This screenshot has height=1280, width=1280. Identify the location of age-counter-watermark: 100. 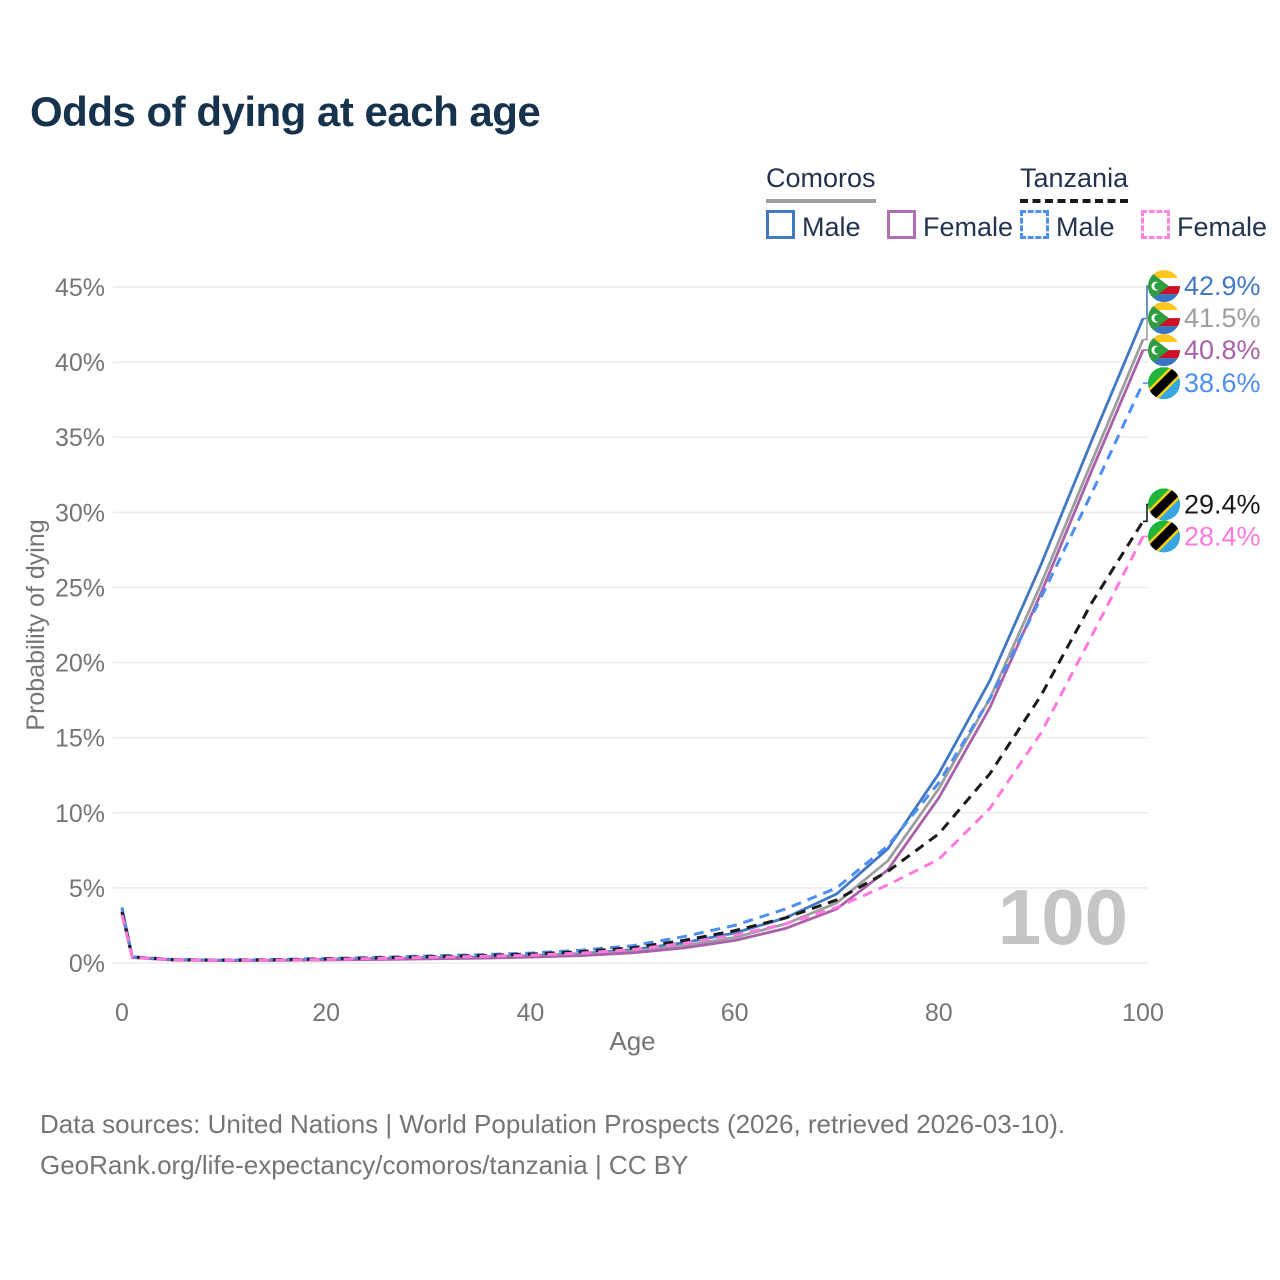
(1063, 917).